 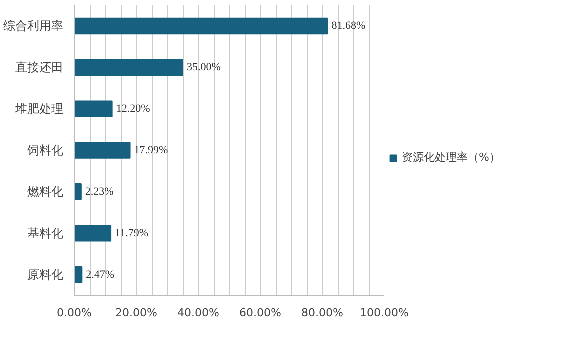 I want to click on x-tick-label: 0.00%, so click(x=74, y=313).